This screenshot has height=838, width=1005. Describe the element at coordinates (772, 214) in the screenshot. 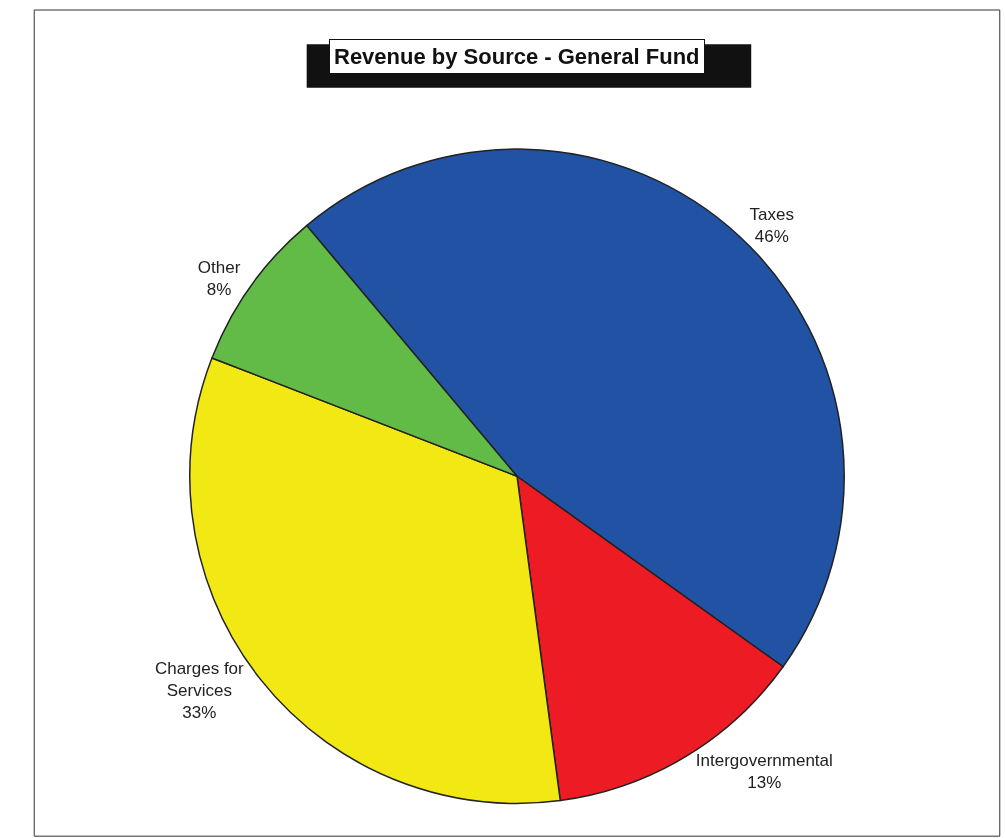

I see `slice-label: Taxes` at that location.